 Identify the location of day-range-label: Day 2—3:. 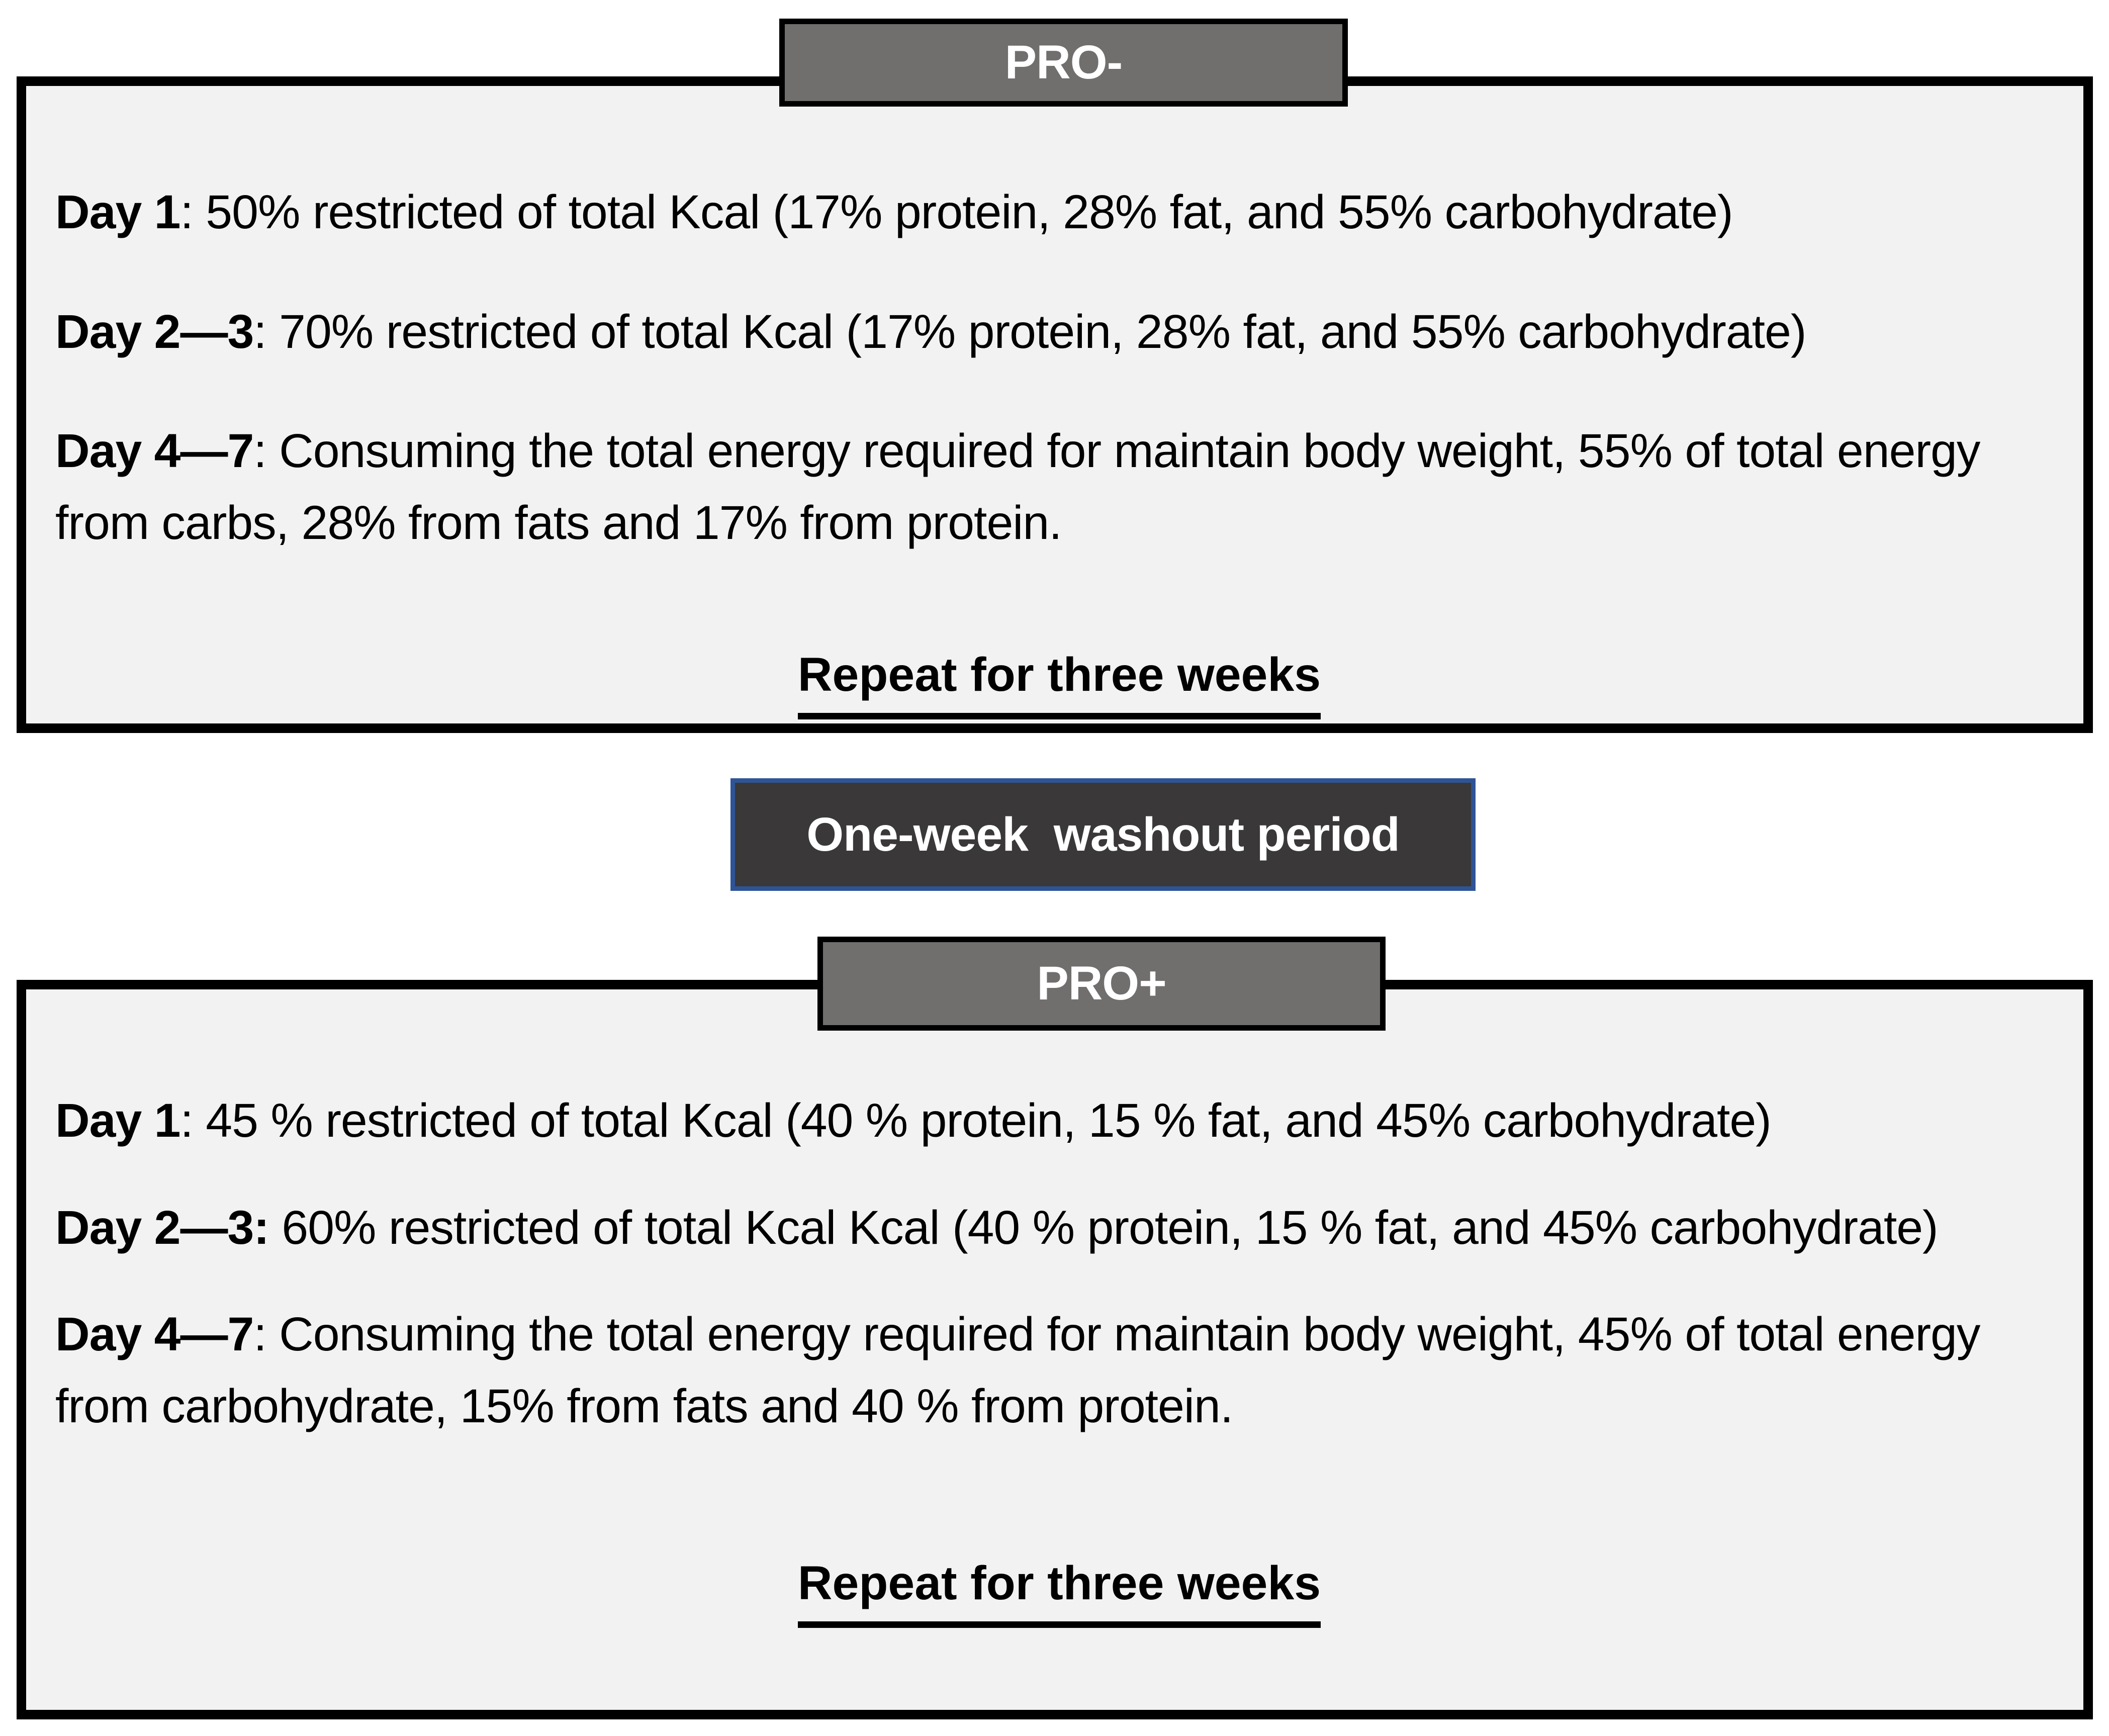
(162, 1227).